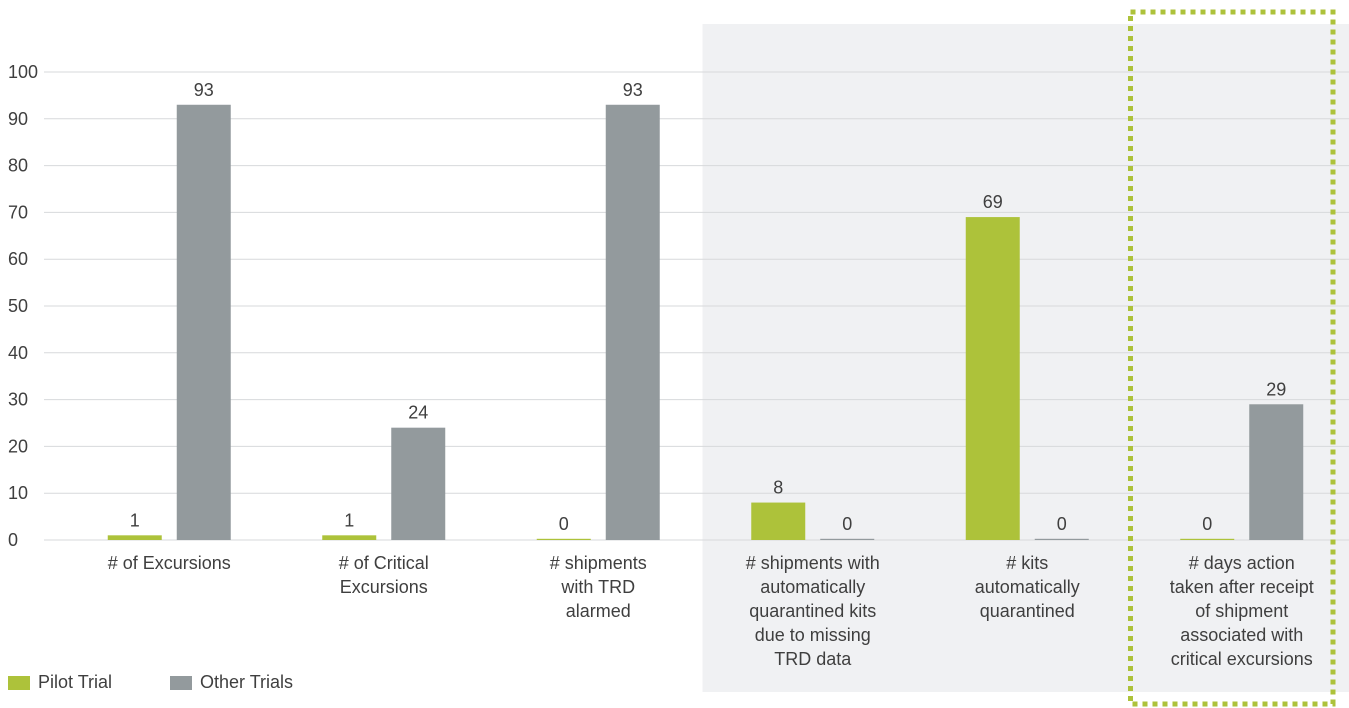  Describe the element at coordinates (247, 682) in the screenshot. I see `legend-label-other-trials: Other Trials` at that location.